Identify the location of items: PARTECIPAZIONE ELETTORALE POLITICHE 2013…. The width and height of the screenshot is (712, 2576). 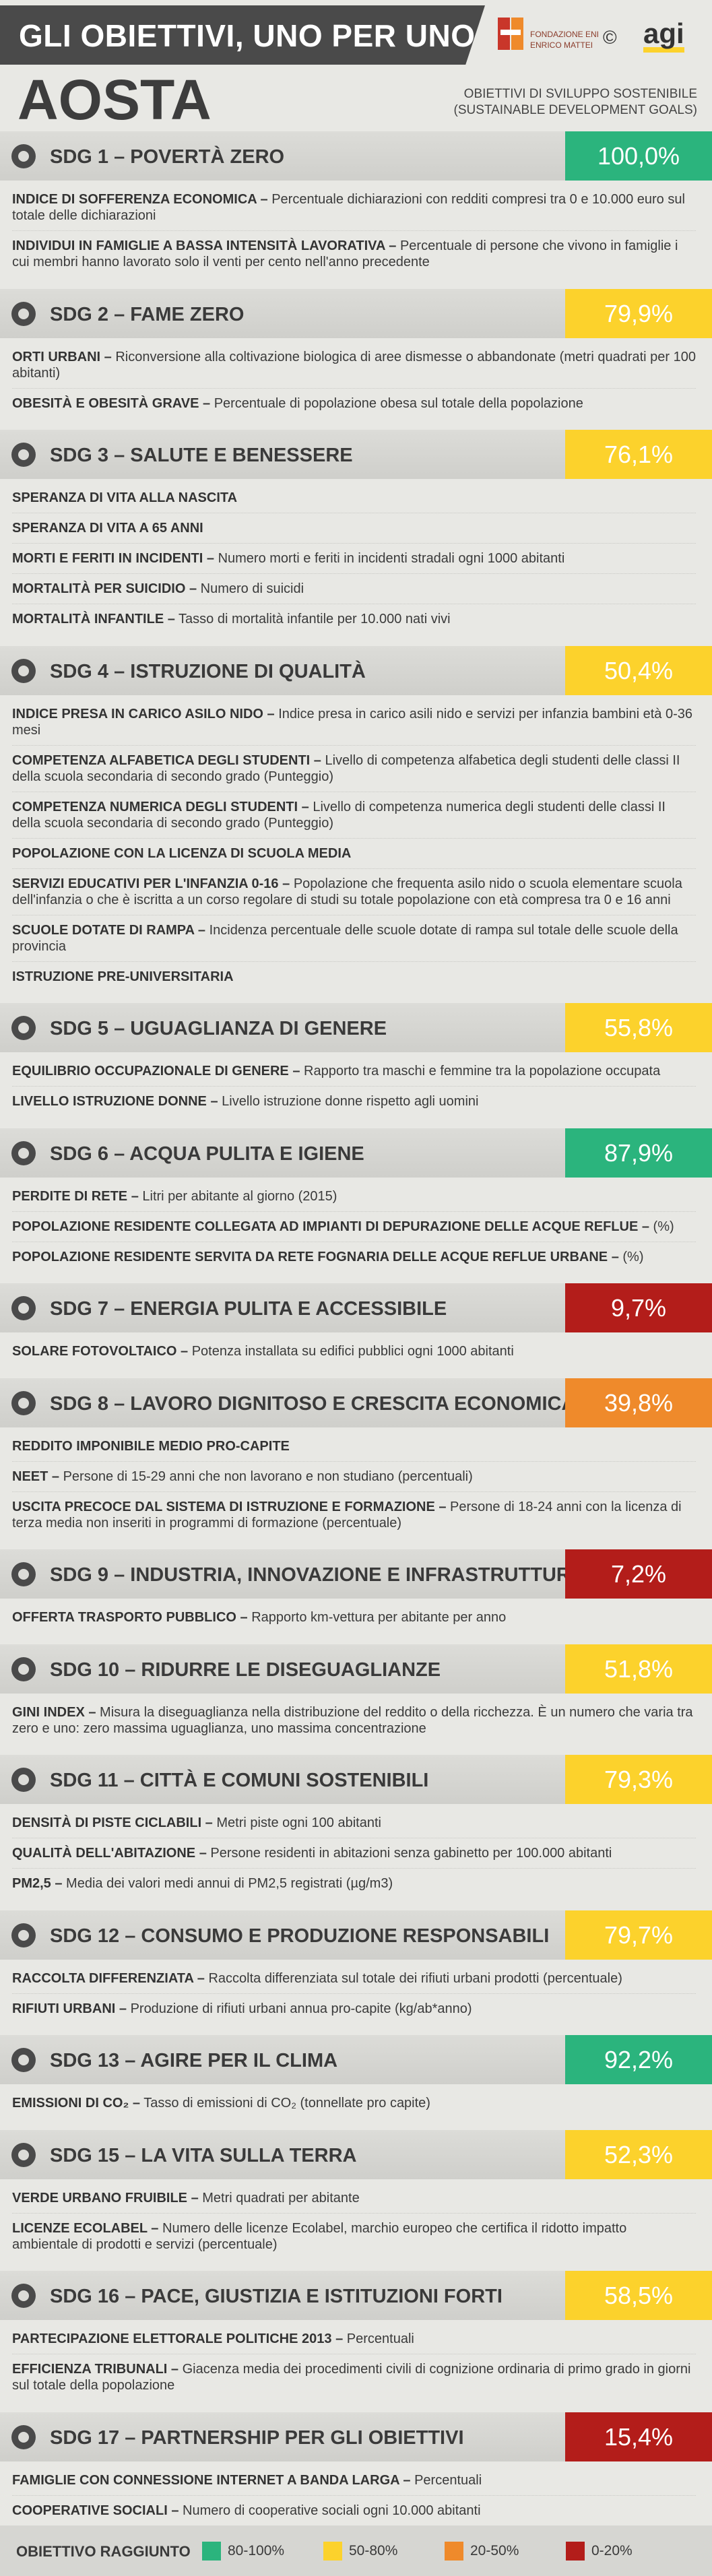
(356, 2360).